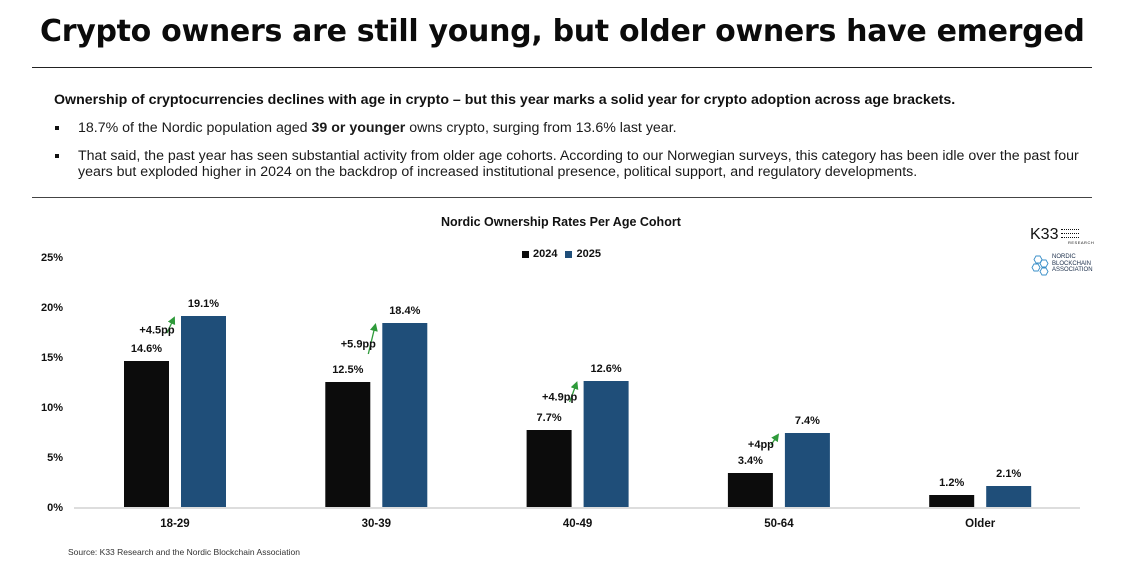 The width and height of the screenshot is (1124, 563). I want to click on nba-logo-line: NORDIC, so click(1064, 257).